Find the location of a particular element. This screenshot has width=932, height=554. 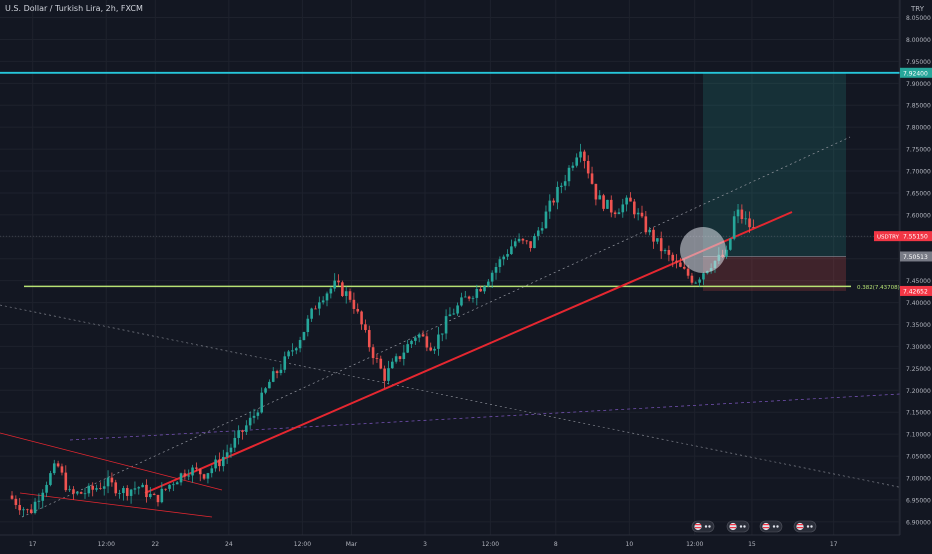

price-tick-label: 7.45000 is located at coordinates (918, 281).